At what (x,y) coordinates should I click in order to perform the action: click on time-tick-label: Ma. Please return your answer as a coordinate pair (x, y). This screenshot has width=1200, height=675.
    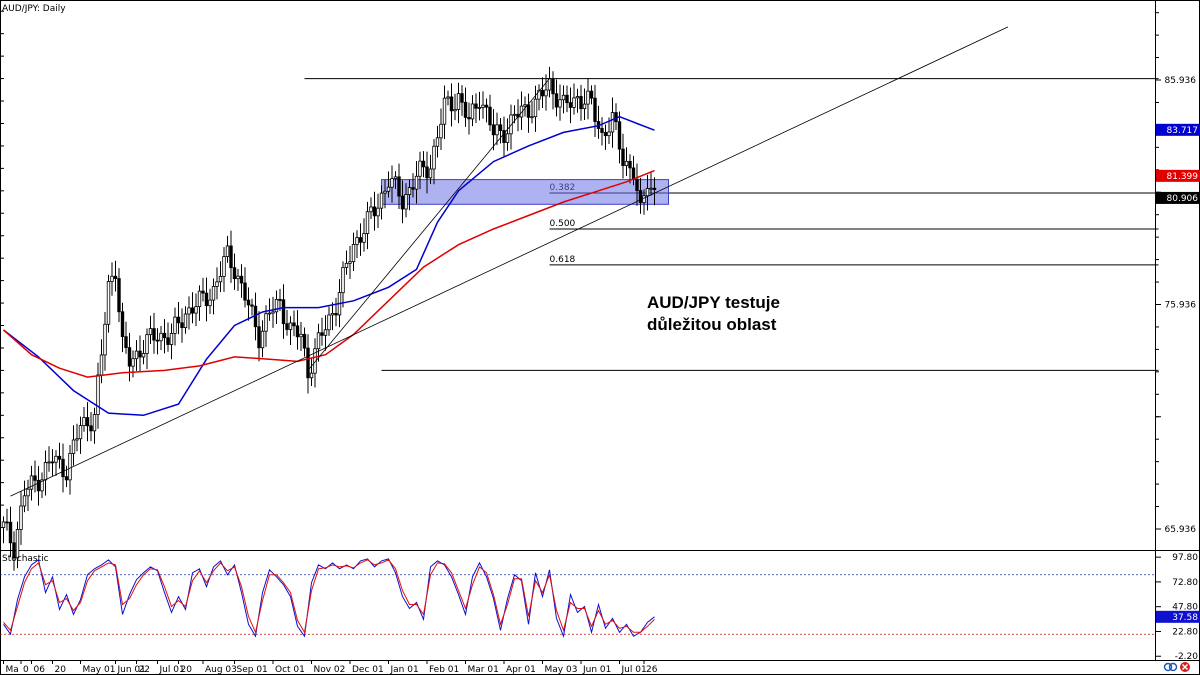
    Looking at the image, I should click on (12, 670).